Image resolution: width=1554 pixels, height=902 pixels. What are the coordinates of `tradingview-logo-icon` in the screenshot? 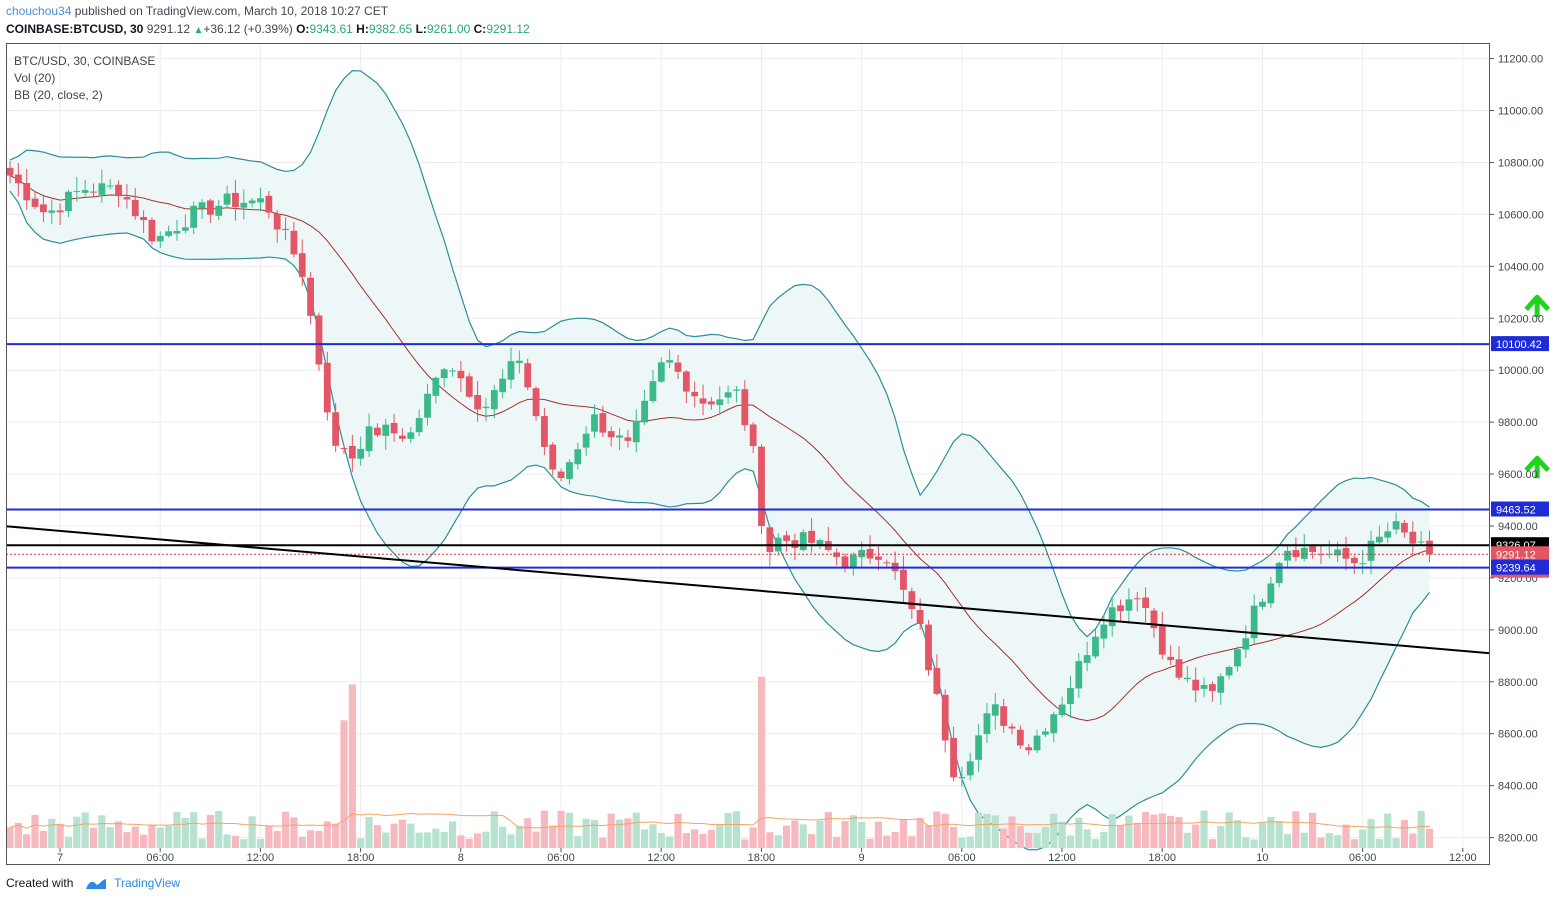 It's located at (96, 884).